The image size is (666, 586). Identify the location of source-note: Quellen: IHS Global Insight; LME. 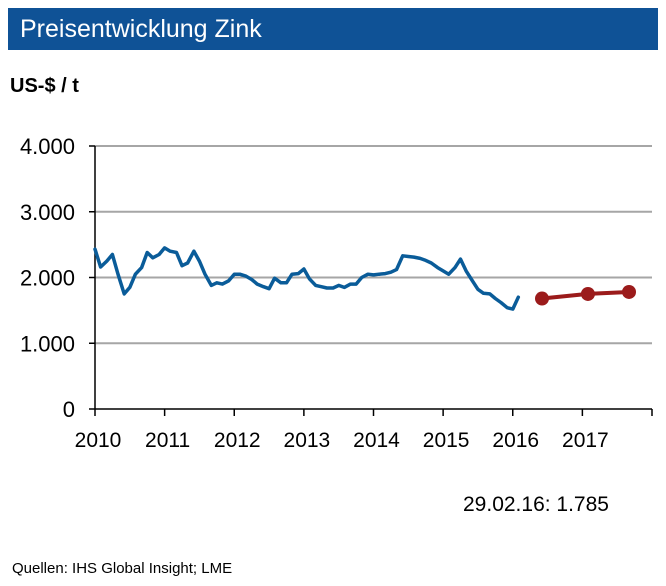
(122, 568).